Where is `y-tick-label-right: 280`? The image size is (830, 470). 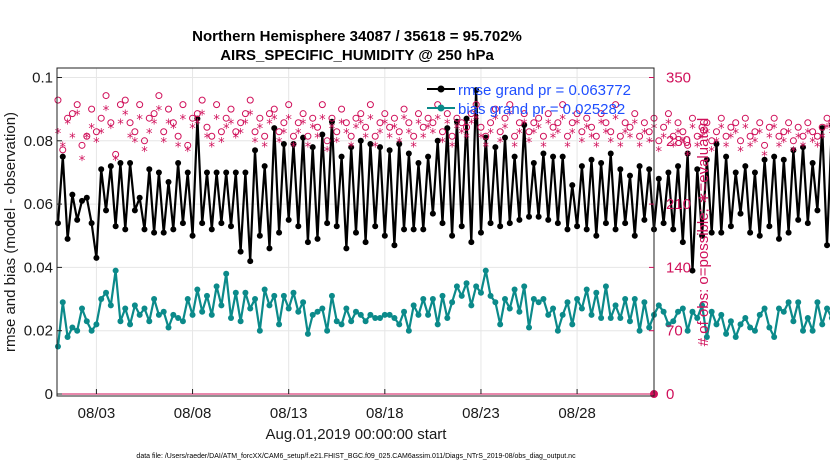 y-tick-label-right: 280 is located at coordinates (678, 141).